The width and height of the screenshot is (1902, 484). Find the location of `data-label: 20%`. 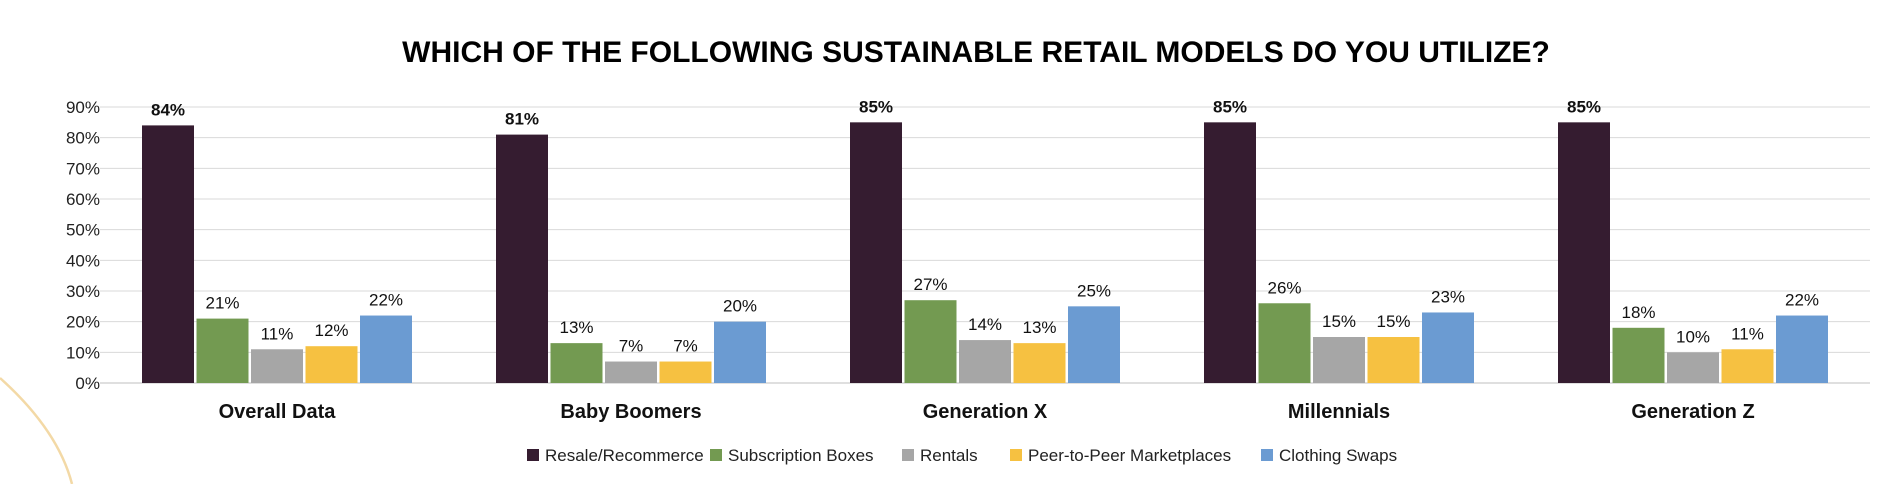

data-label: 20% is located at coordinates (740, 306).